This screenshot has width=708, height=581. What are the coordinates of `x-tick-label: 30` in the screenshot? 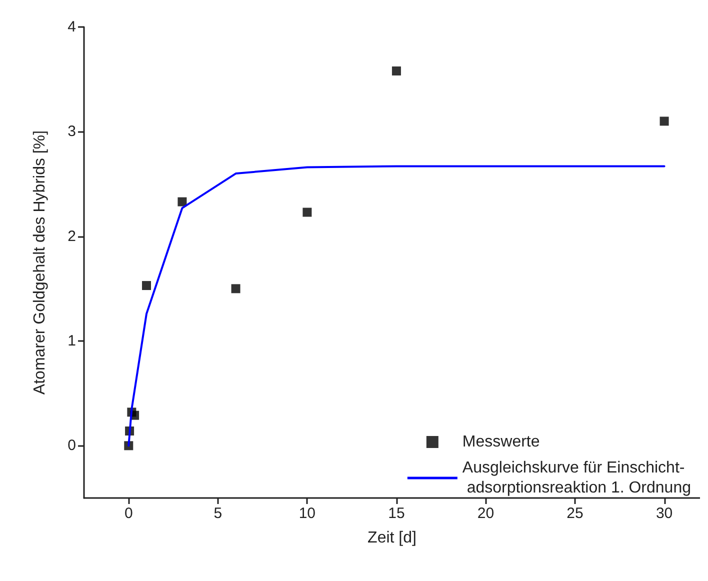 It's located at (664, 513).